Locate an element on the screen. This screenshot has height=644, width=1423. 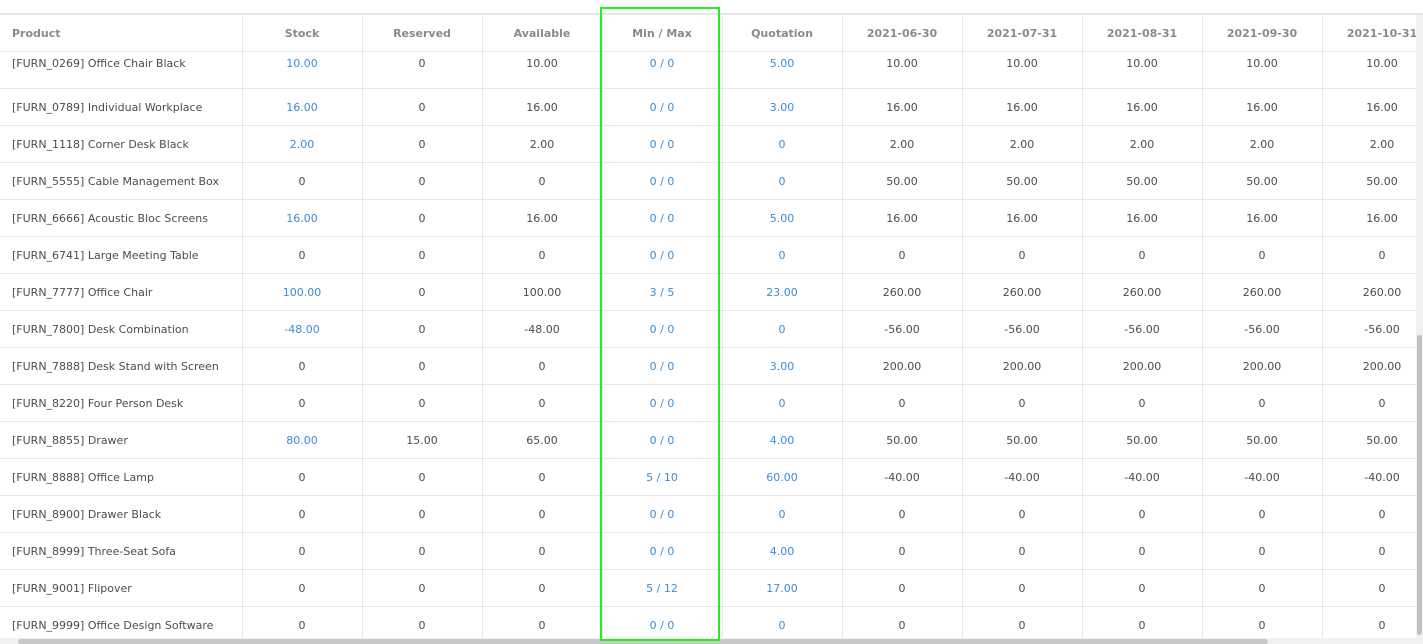
cell-stock: 80.00 is located at coordinates (302, 440).